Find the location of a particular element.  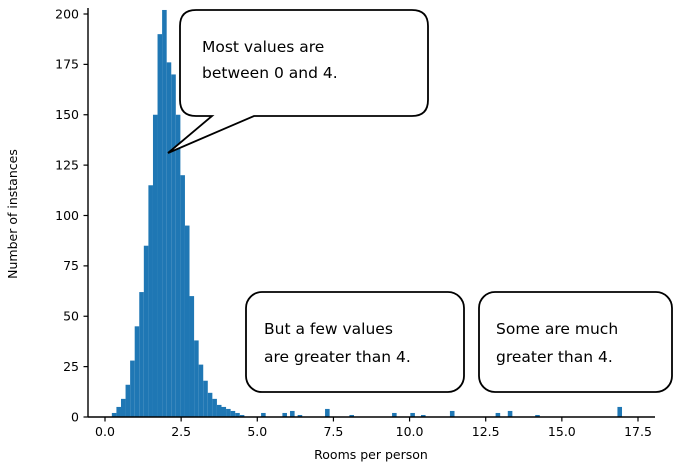

svg-text: 17.5 is located at coordinates (638, 431).